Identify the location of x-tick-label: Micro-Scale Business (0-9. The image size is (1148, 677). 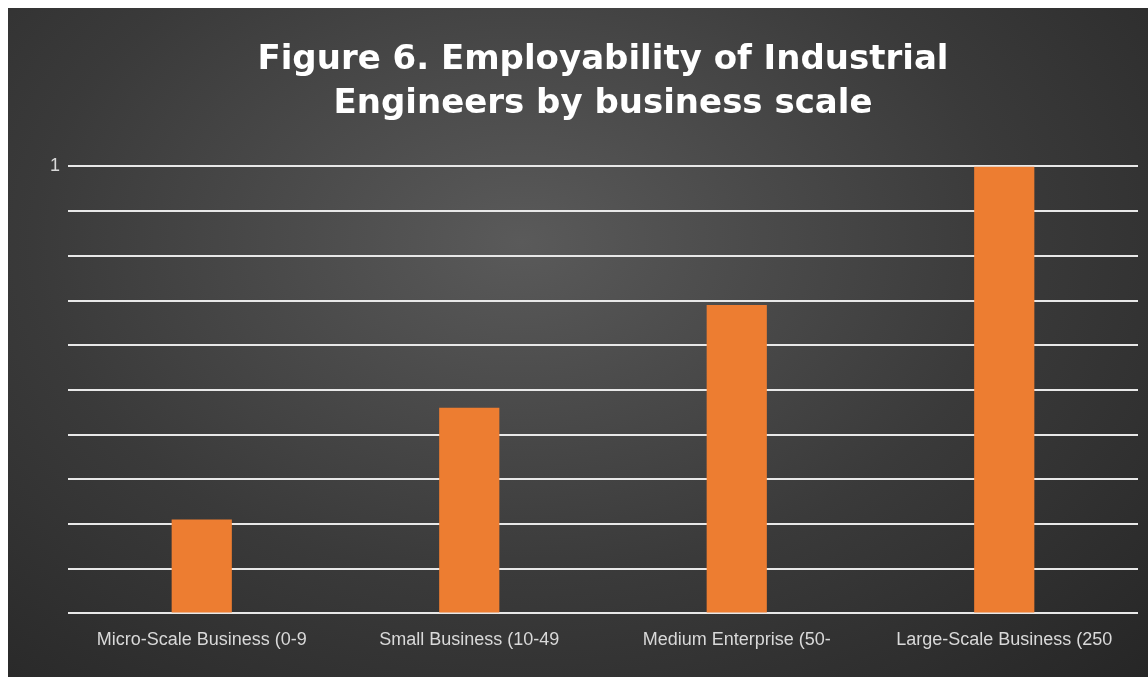
(201, 639).